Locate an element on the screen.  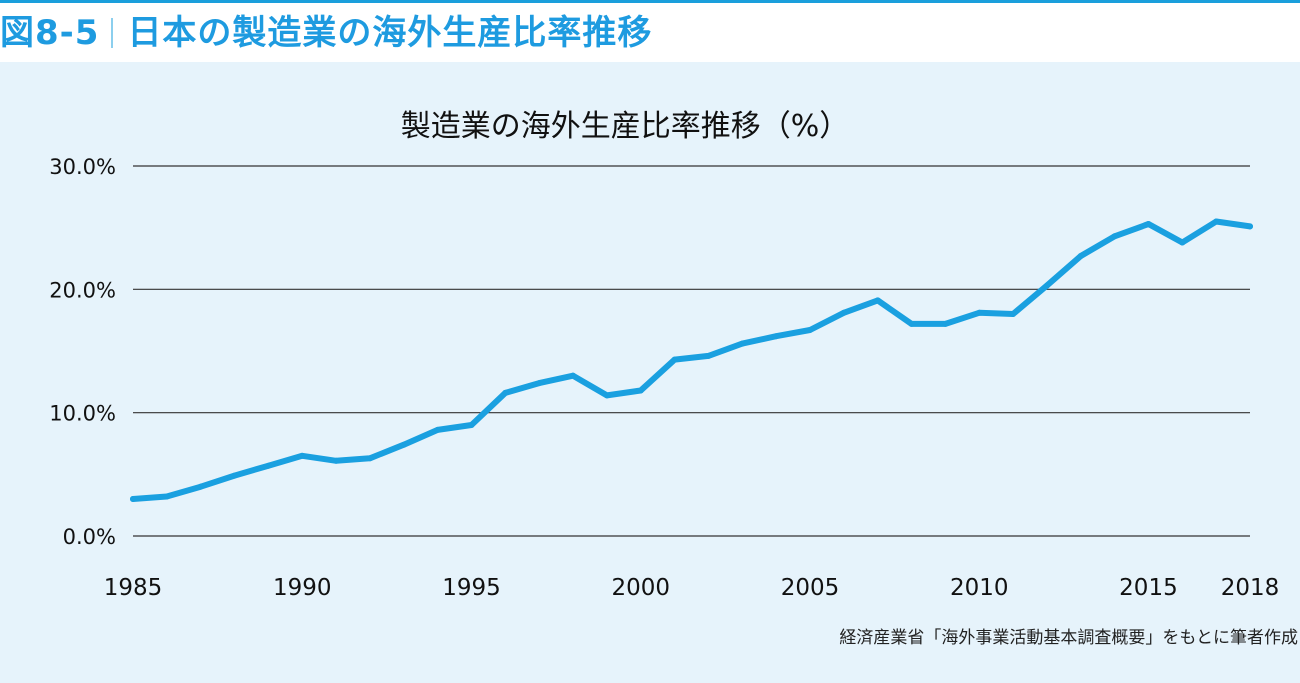
x-tick-label: 2000 is located at coordinates (640, 588).